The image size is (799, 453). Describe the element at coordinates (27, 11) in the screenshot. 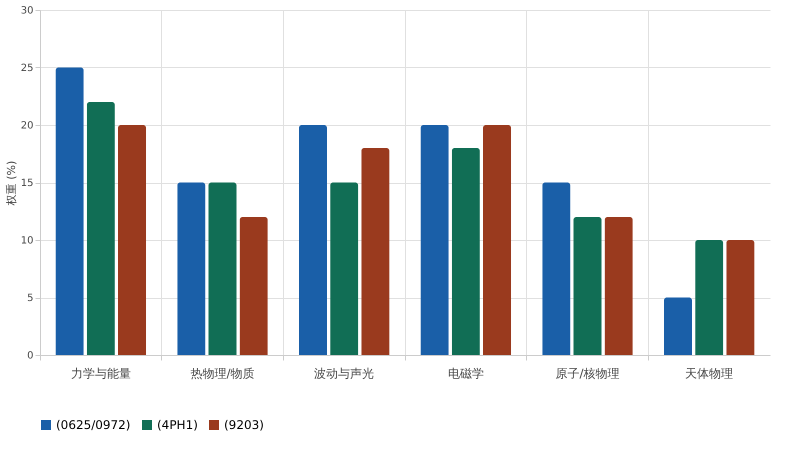

I see `y-tick-label: 30` at that location.